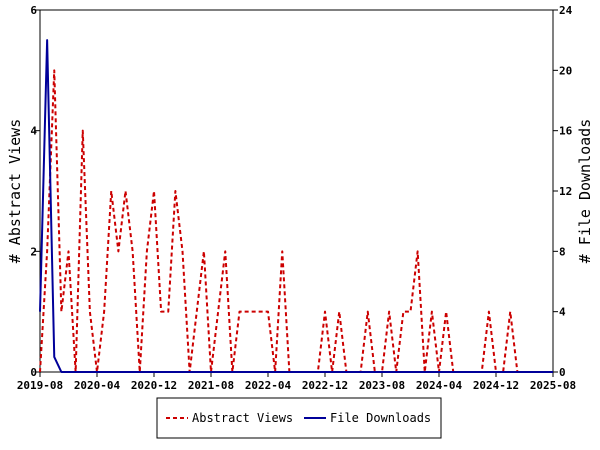 The height and width of the screenshot is (450, 600). Describe the element at coordinates (553, 385) in the screenshot. I see `x-tick-label: 2025-08` at that location.